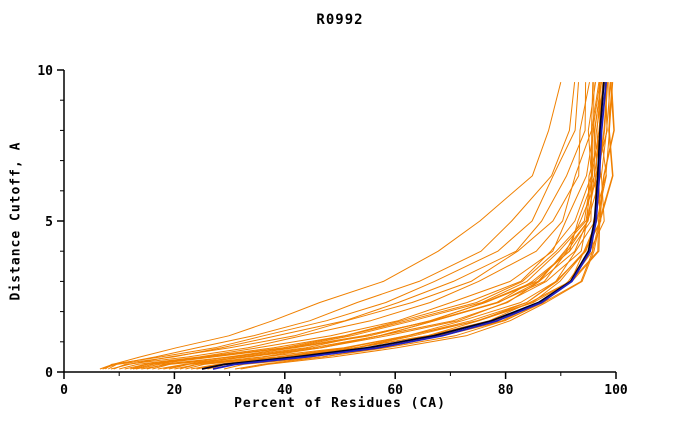 The width and height of the screenshot is (680, 440). Describe the element at coordinates (285, 390) in the screenshot. I see `x-tick-label: 40` at that location.